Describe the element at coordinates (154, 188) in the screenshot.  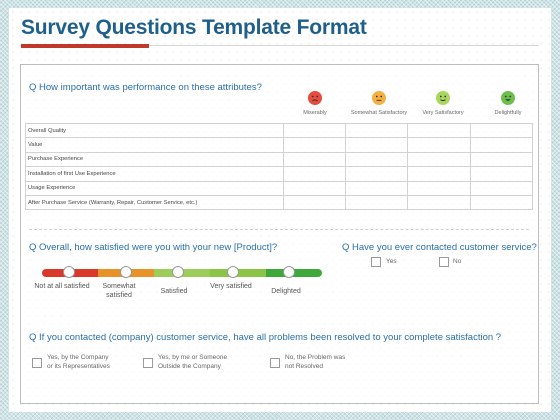
I see `attribute-label: Usage Experience` at that location.